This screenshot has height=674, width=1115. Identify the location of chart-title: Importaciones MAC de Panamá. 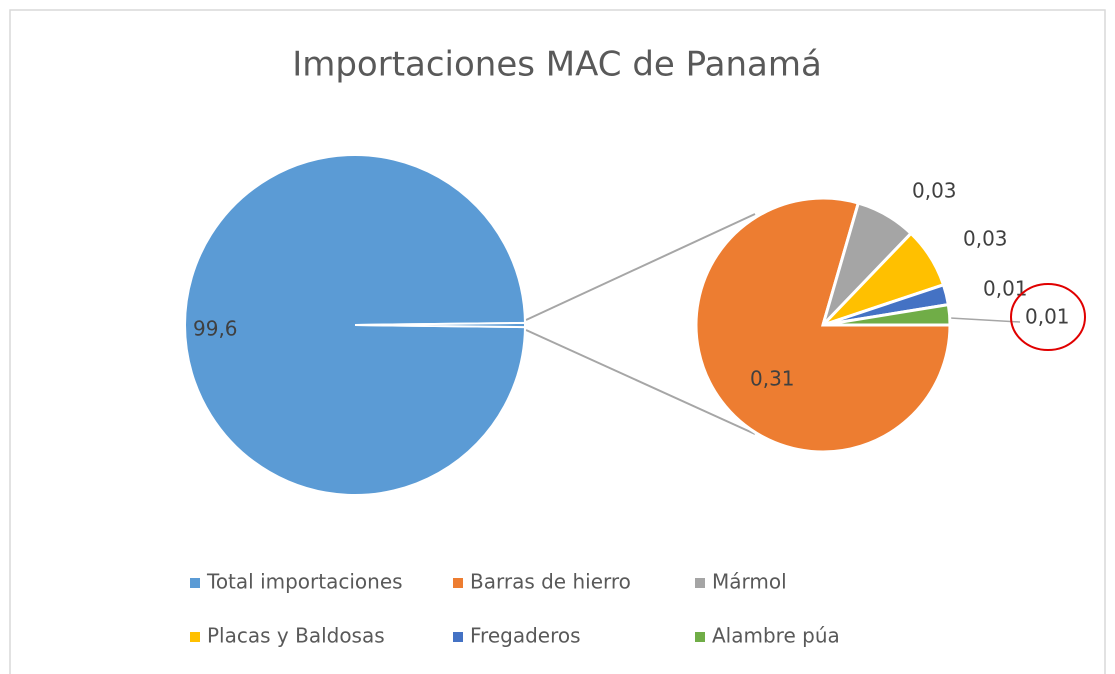
(557, 65).